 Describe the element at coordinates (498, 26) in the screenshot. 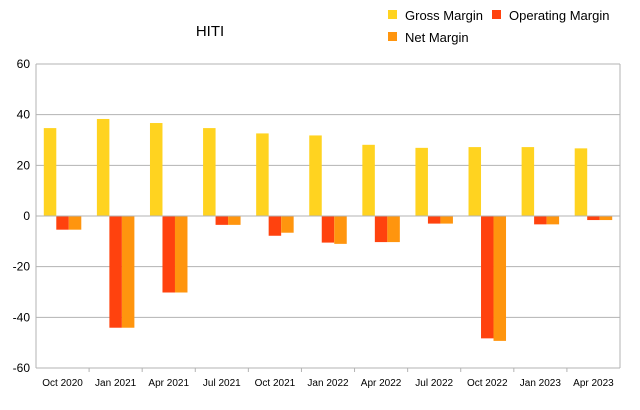

I see `legend: Gross Margin Operating Margin Net Margin` at that location.